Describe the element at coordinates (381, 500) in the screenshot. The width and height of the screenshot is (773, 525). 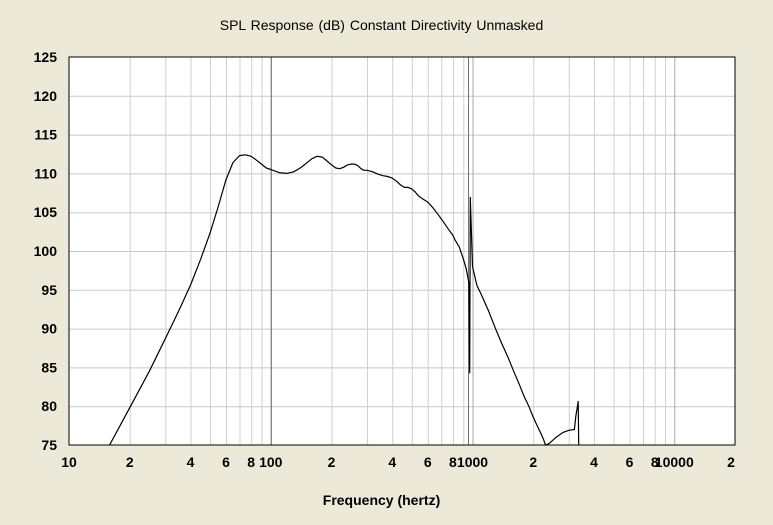
I see `x-axis-label: Frequency (hertz)` at that location.